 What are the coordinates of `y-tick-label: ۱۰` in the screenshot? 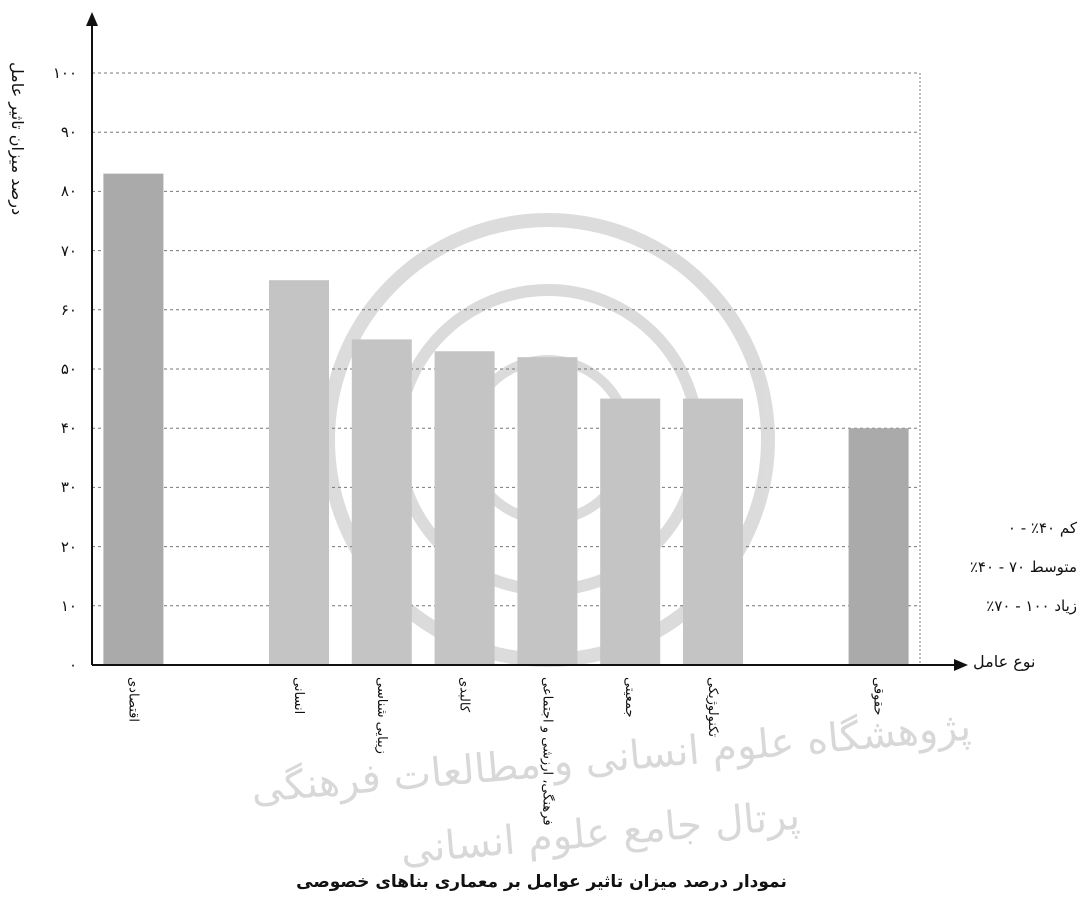 It's located at (68, 605).